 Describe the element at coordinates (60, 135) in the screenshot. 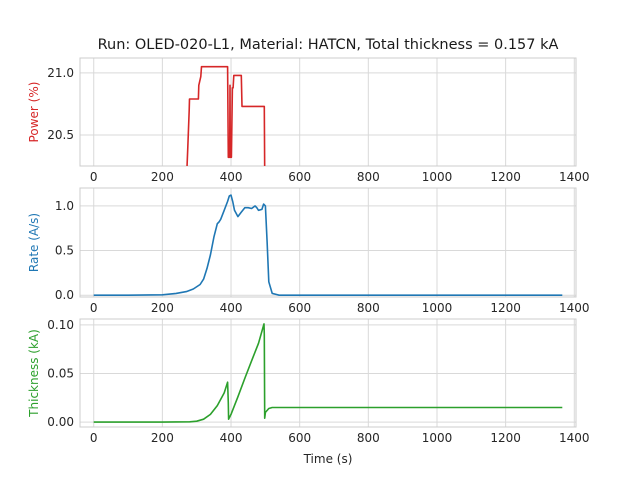

I see `y-tick-label: 20.5` at that location.